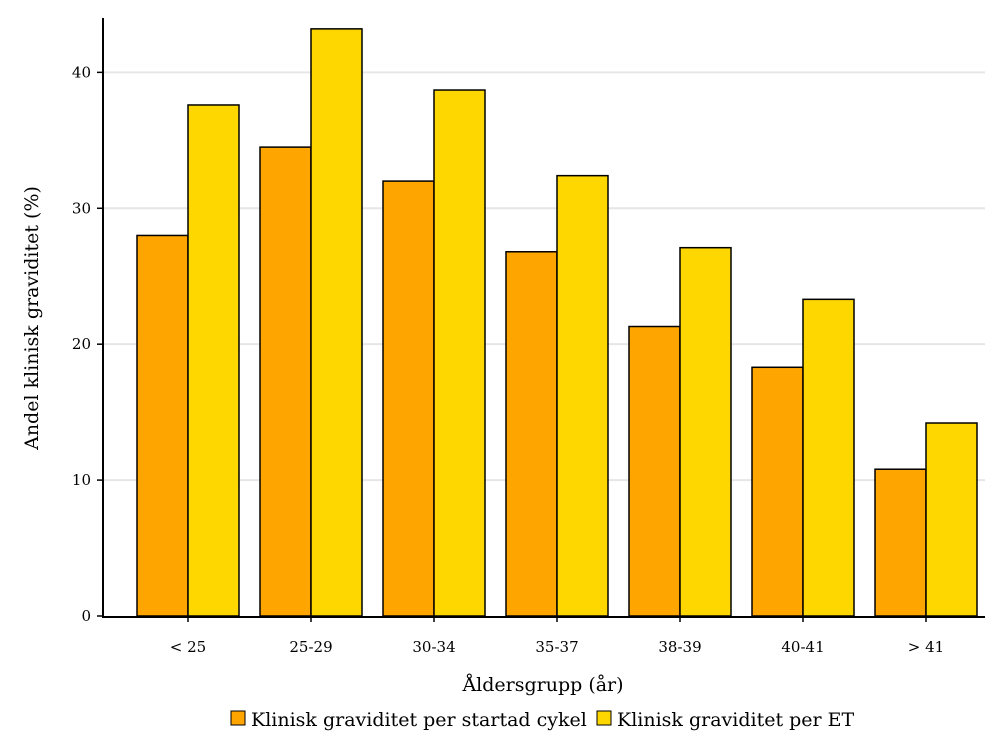 The height and width of the screenshot is (750, 1000). I want to click on y-tick-label: 0, so click(86, 616).